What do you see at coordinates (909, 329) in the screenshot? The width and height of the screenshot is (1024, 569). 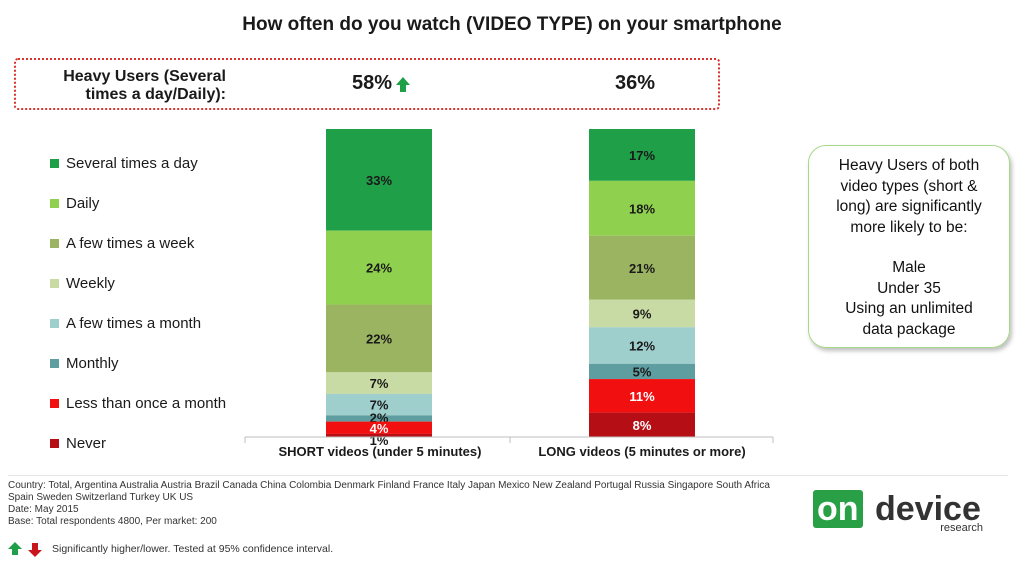 I see `note-trait-4: data package` at bounding box center [909, 329].